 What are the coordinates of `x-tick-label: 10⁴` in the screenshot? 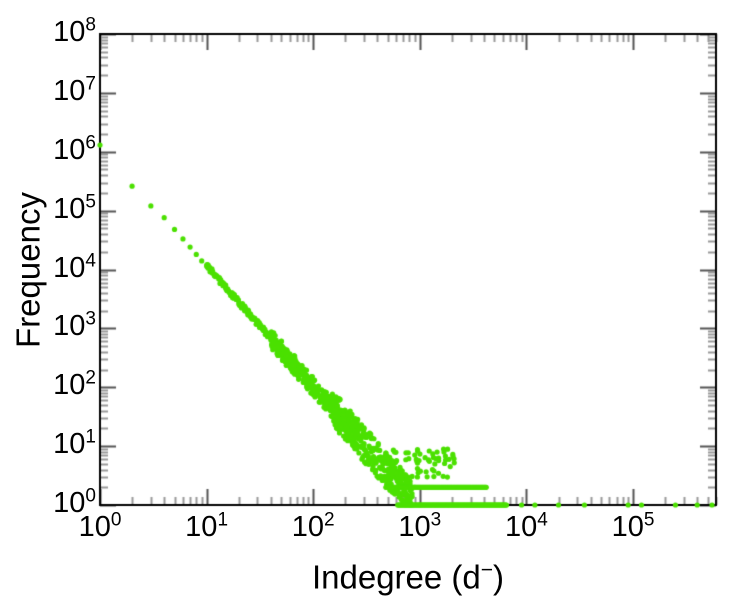 It's located at (526, 526).